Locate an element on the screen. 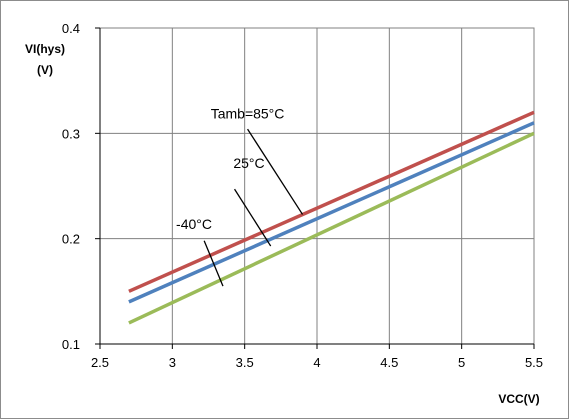 Image resolution: width=569 pixels, height=419 pixels. x-axis-label: VCC(V) is located at coordinates (518, 399).